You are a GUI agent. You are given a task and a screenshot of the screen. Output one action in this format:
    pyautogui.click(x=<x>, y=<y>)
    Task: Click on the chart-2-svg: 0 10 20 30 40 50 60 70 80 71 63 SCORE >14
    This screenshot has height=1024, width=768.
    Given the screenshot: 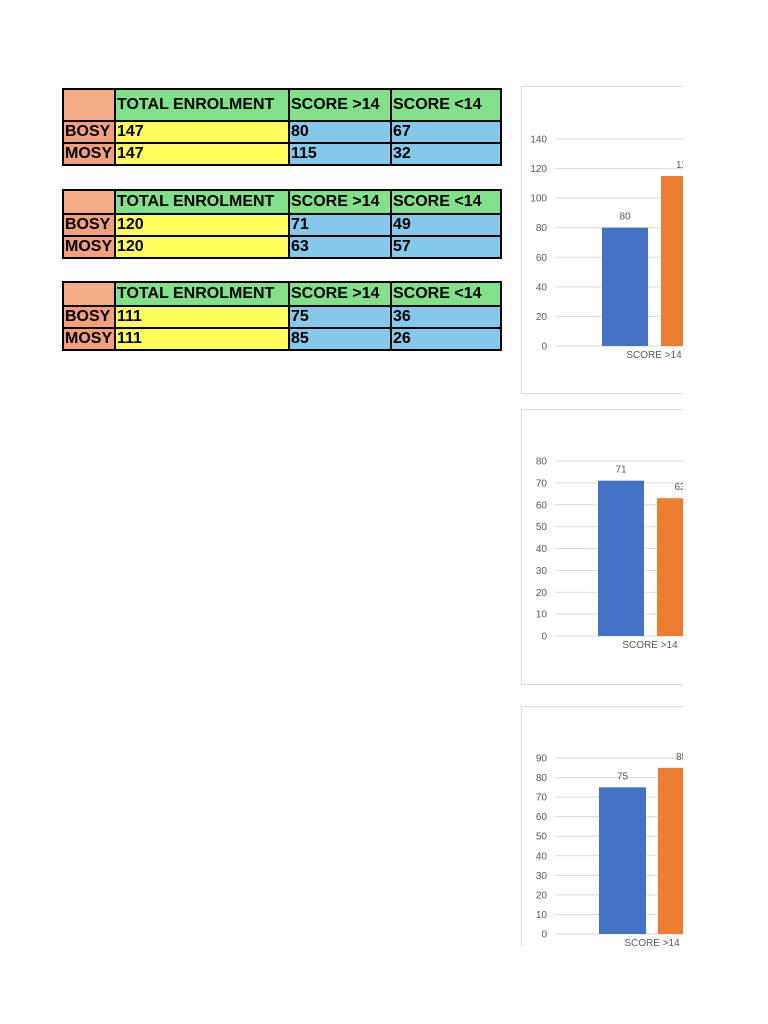 What is the action you would take?
    pyautogui.click(x=609, y=554)
    